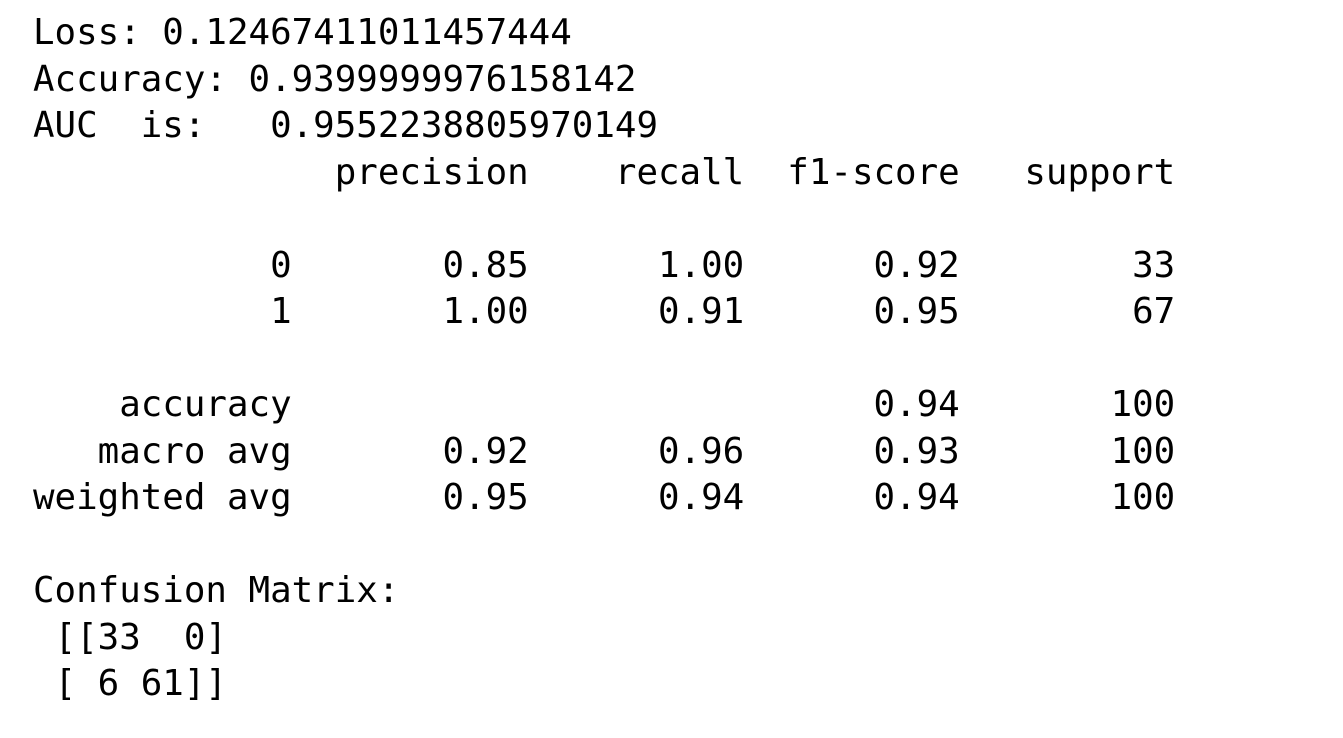 The height and width of the screenshot is (738, 1343). What do you see at coordinates (345, 125) in the screenshot?
I see `auc-line: AUC is: 0.9552238805970149` at bounding box center [345, 125].